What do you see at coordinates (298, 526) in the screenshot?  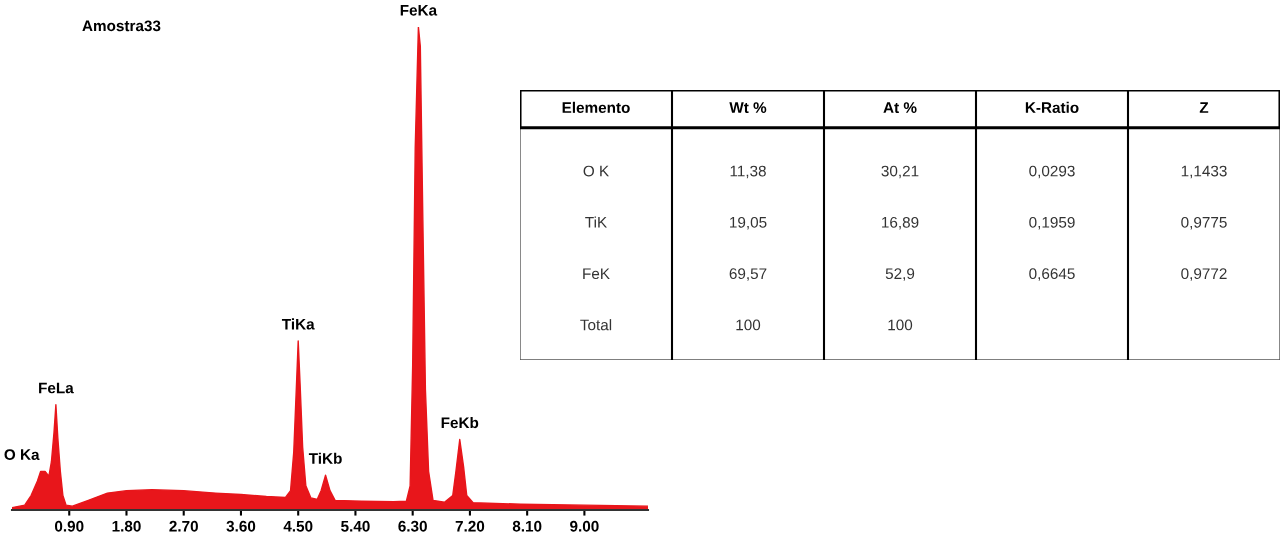 I see `x-tick-label: 4.50` at bounding box center [298, 526].